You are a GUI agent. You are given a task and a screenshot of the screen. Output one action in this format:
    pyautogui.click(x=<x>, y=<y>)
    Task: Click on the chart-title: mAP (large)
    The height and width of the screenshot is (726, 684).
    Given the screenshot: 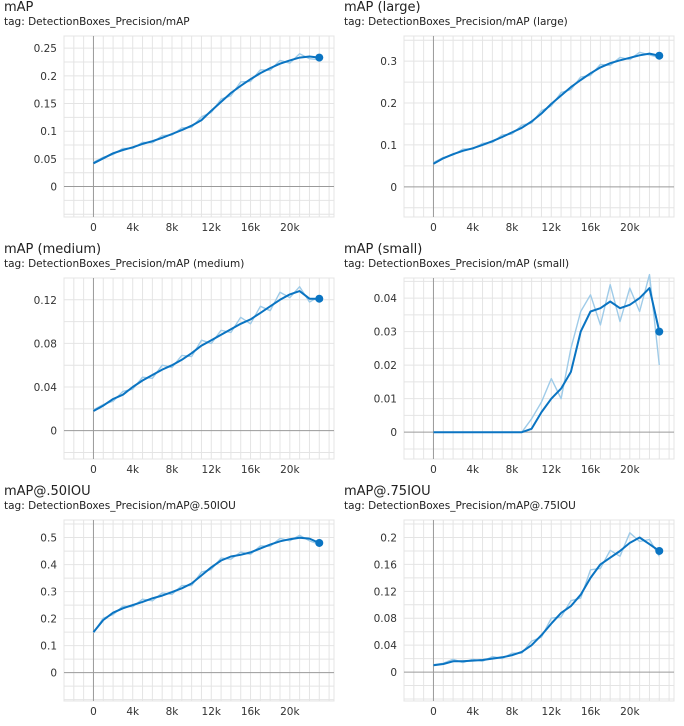 What is the action you would take?
    pyautogui.click(x=382, y=7)
    